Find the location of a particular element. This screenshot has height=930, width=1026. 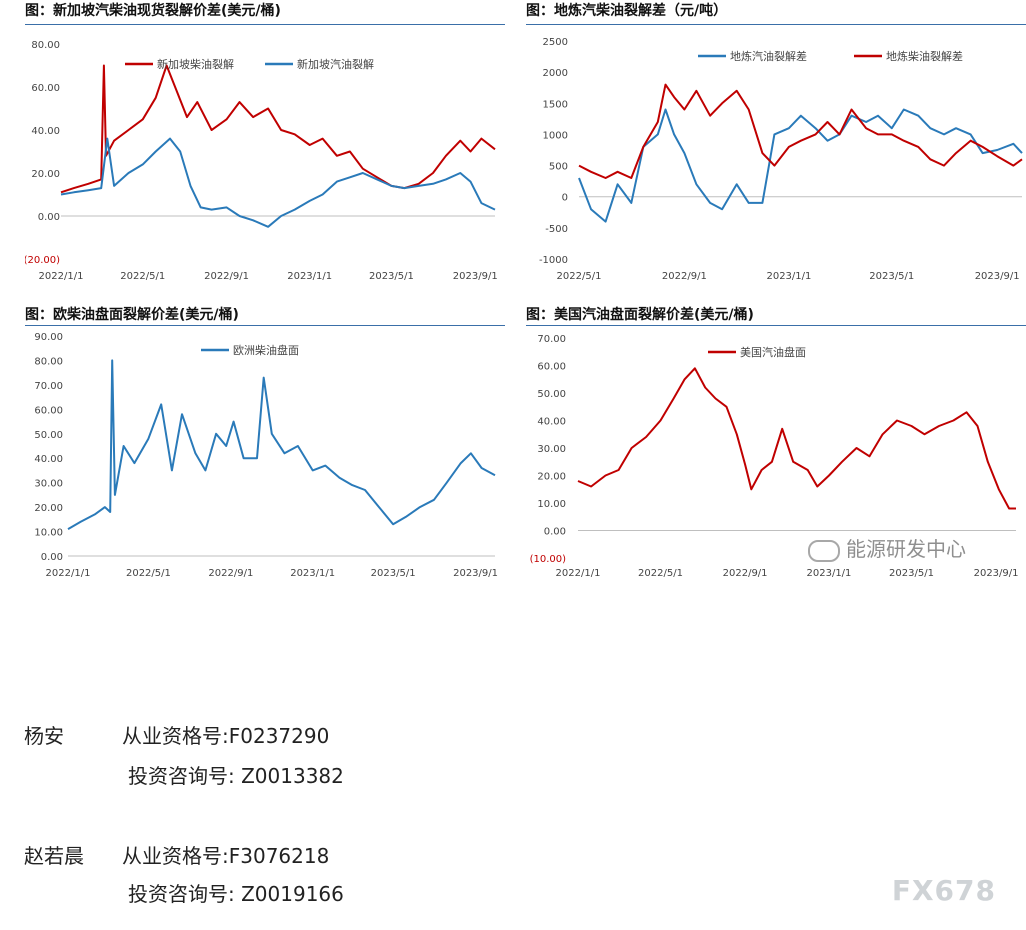

chart-title: 图：美国汽油盘面裂解价差(美元/桶) is located at coordinates (640, 315).